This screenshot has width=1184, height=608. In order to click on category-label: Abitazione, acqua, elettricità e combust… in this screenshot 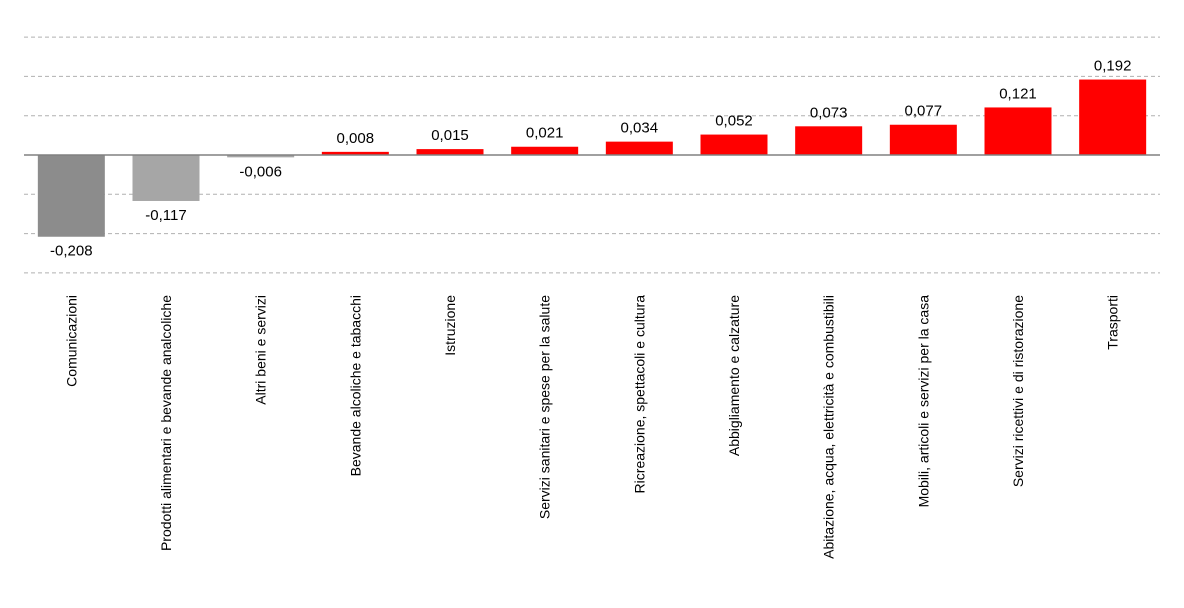, I will do `click(829, 427)`.